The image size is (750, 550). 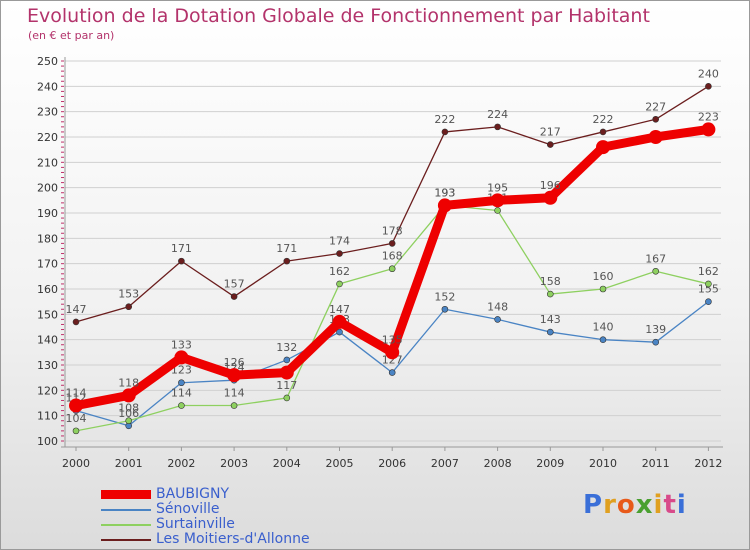 What do you see at coordinates (497, 187) in the screenshot?
I see `data-label: 195` at bounding box center [497, 187].